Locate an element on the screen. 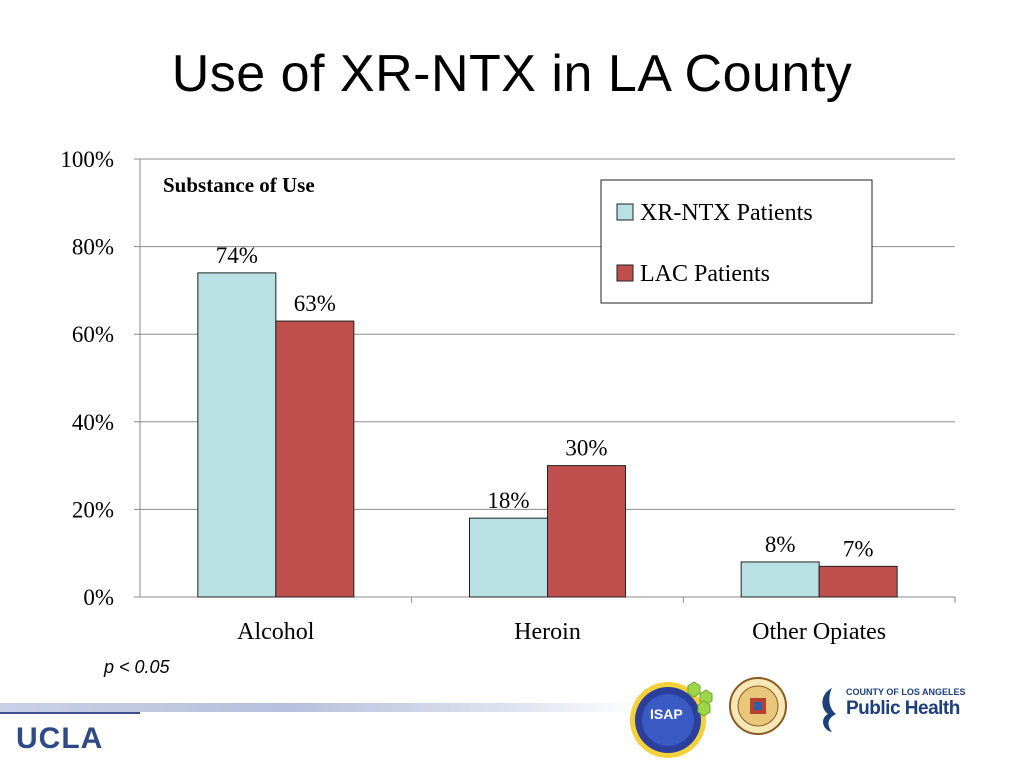 The width and height of the screenshot is (1024, 769). public-health-logo: COUNTY OF LOS ANGELES Public Health is located at coordinates (890, 709).